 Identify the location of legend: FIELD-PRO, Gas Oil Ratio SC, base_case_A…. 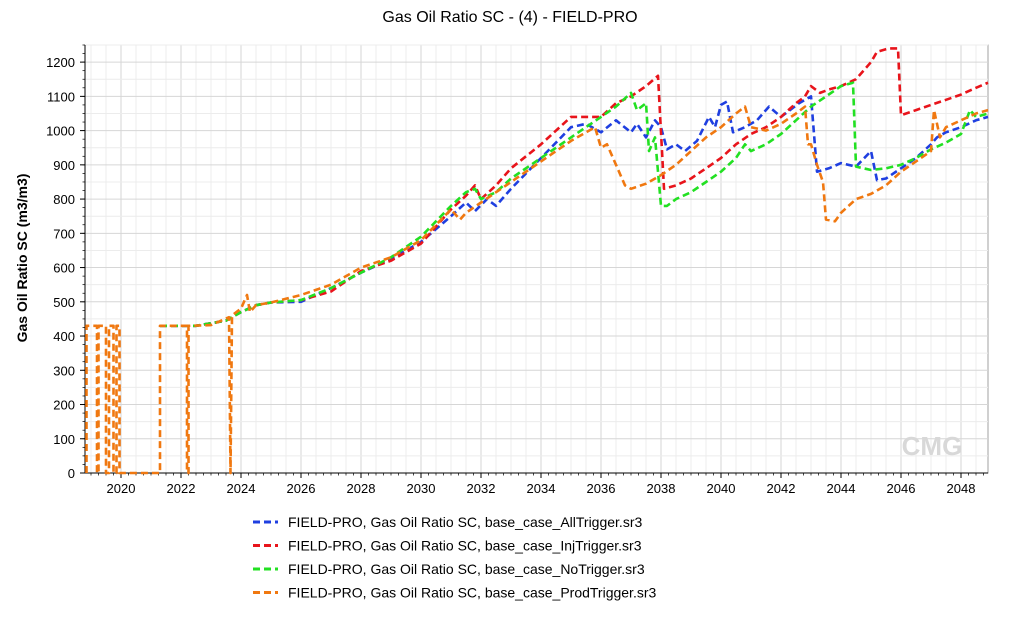
(455, 557).